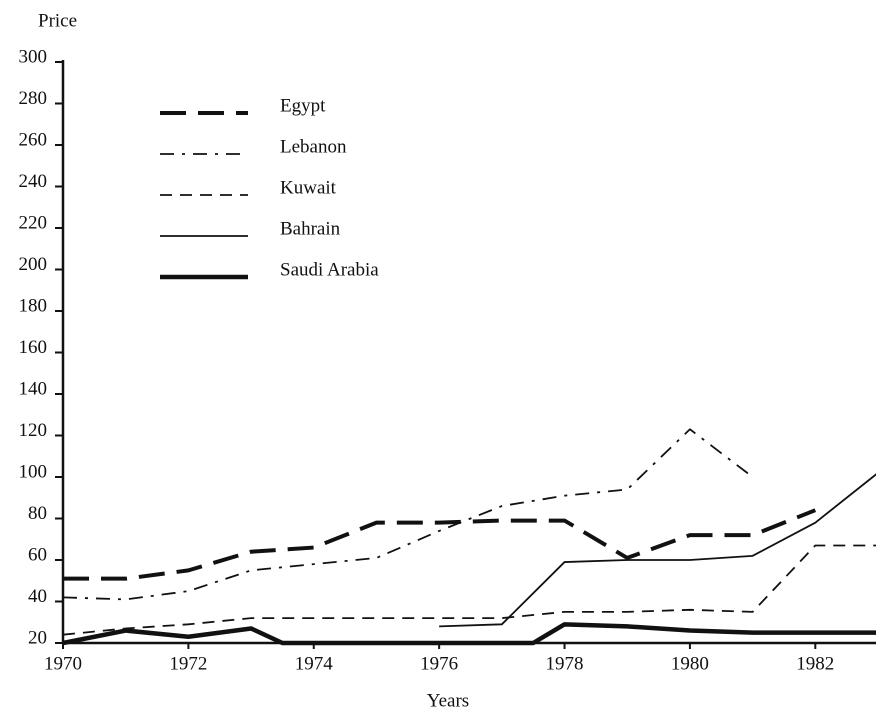 The image size is (876, 714). I want to click on x-tick-label: 1974, so click(314, 663).